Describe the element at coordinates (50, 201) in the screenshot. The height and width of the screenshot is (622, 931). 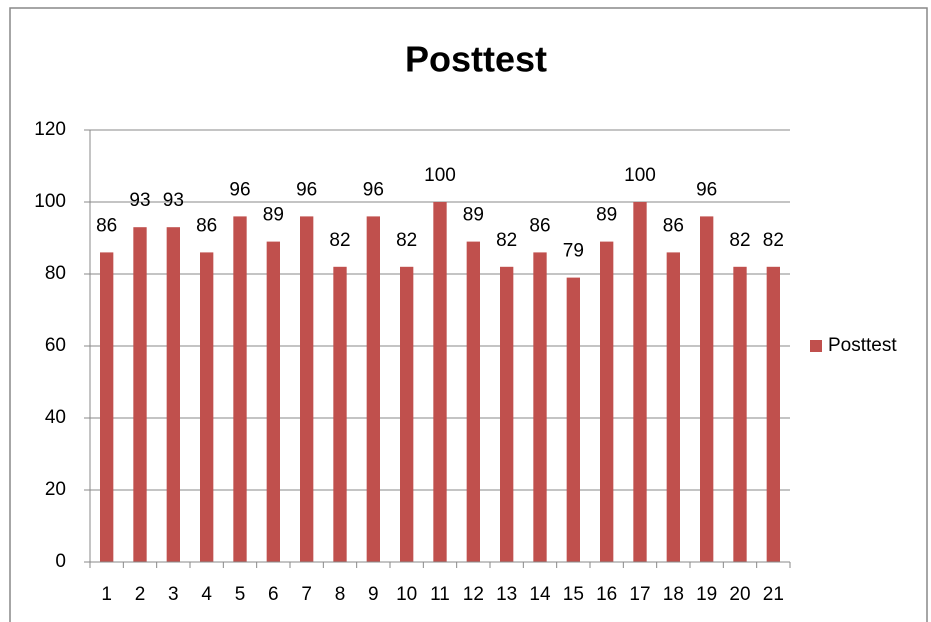
I see `y-tick-label: 100` at that location.